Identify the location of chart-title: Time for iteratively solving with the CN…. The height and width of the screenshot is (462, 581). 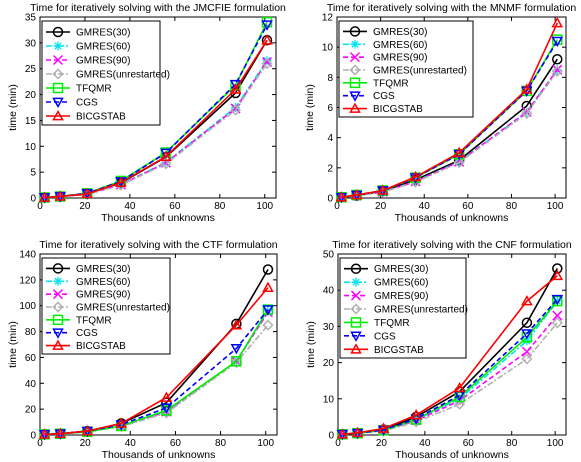
(452, 245).